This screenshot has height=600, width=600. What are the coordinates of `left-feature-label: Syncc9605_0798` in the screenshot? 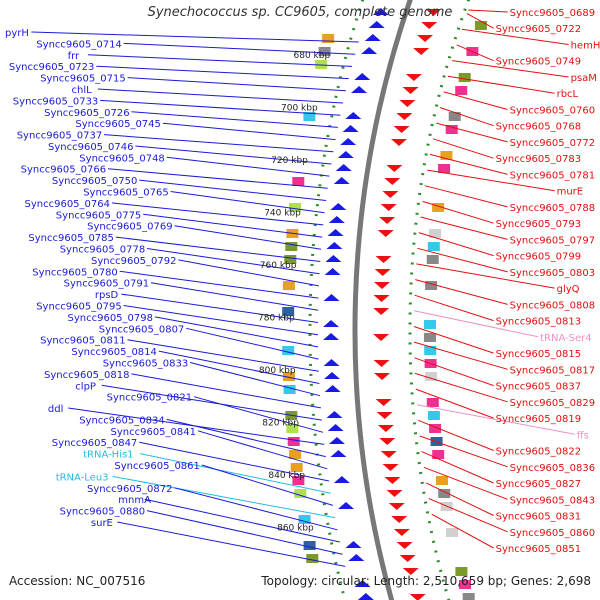 It's located at (111, 318).